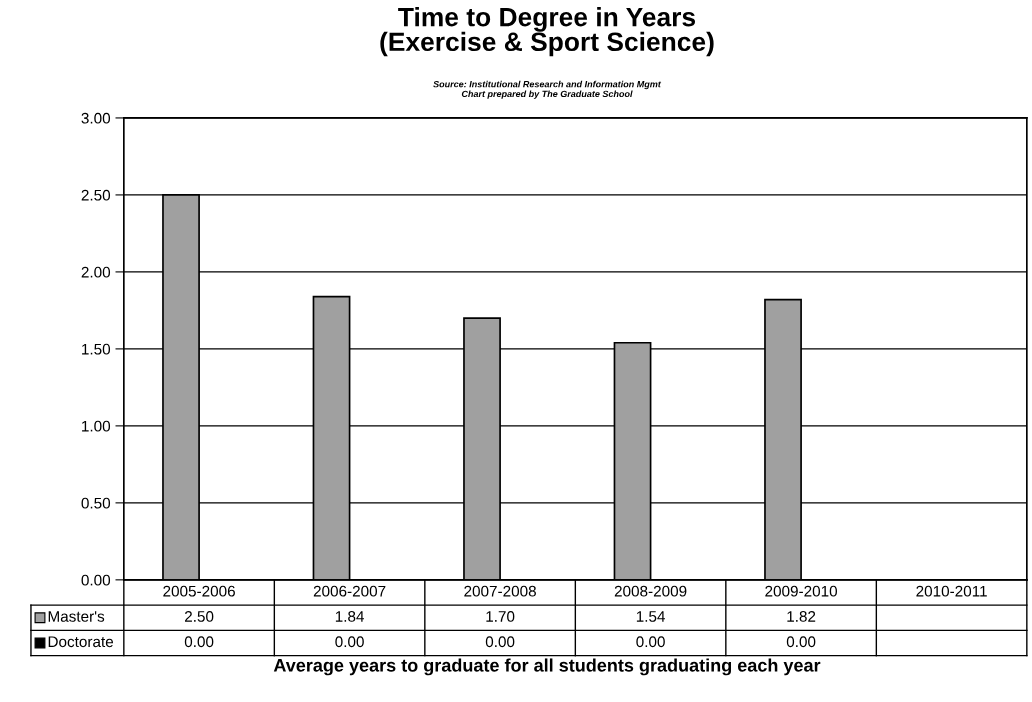 The image size is (1032, 702). Describe the element at coordinates (951, 591) in the screenshot. I see `x-tick-label: 2010-2011` at that location.